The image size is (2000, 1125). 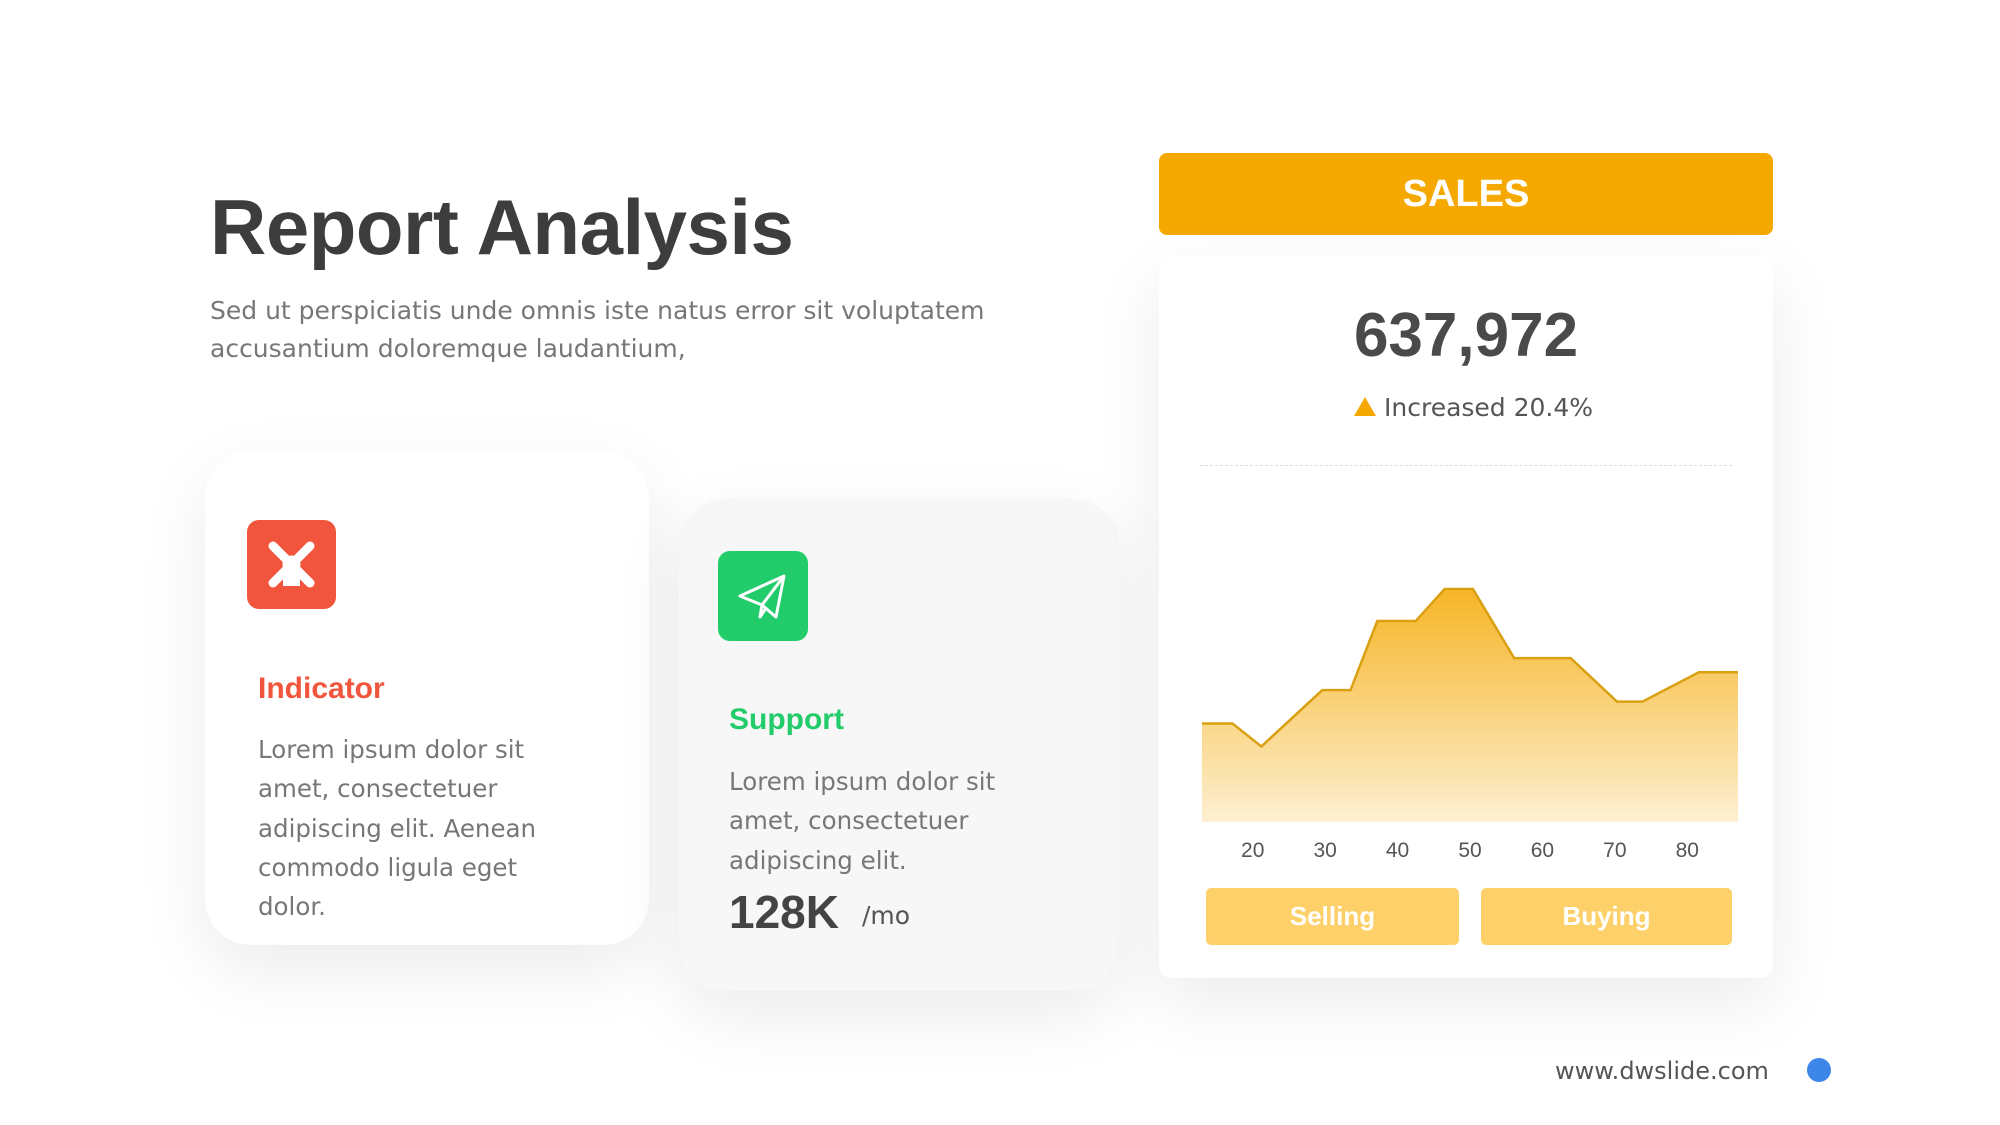 What do you see at coordinates (388, 867) in the screenshot?
I see `text-line: commodo ligula eget` at bounding box center [388, 867].